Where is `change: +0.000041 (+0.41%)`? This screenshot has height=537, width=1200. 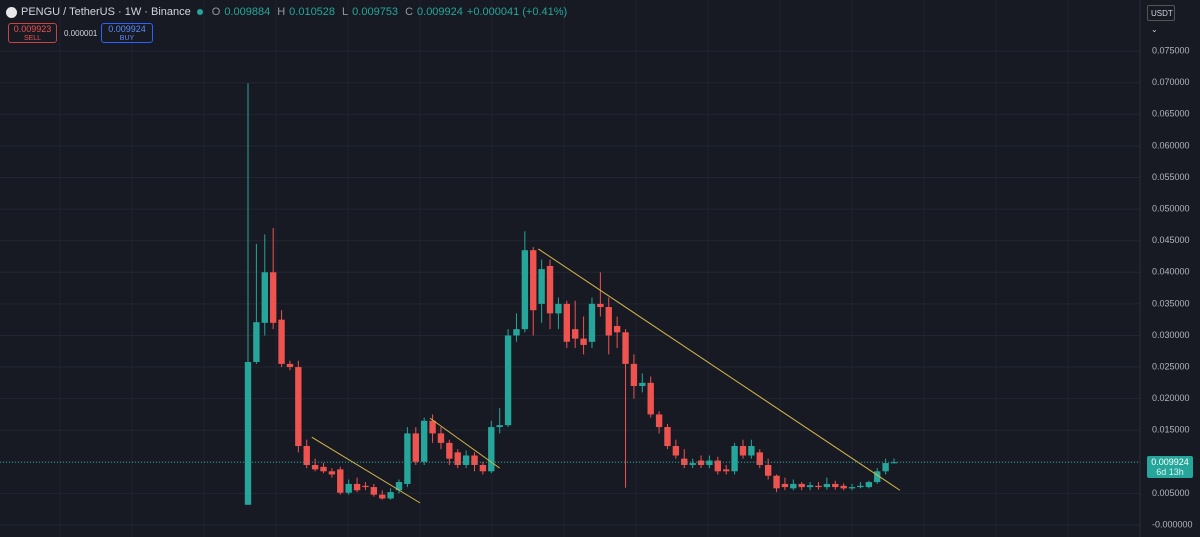 change: +0.000041 (+0.41%) is located at coordinates (517, 12).